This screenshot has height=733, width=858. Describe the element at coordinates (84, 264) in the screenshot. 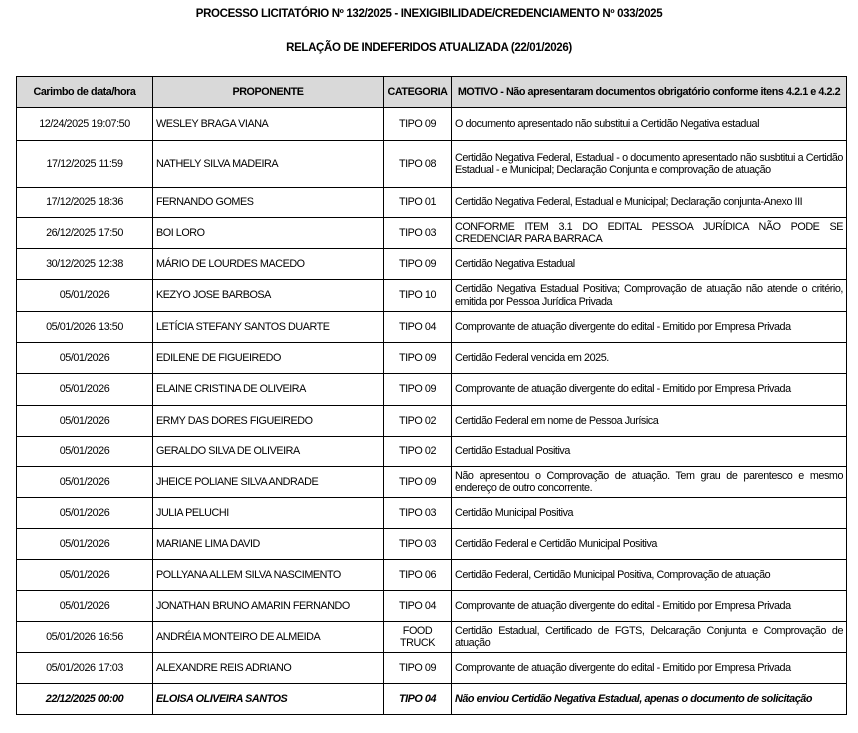

I see `cell-datetime: 30/12/2025 12:38` at that location.